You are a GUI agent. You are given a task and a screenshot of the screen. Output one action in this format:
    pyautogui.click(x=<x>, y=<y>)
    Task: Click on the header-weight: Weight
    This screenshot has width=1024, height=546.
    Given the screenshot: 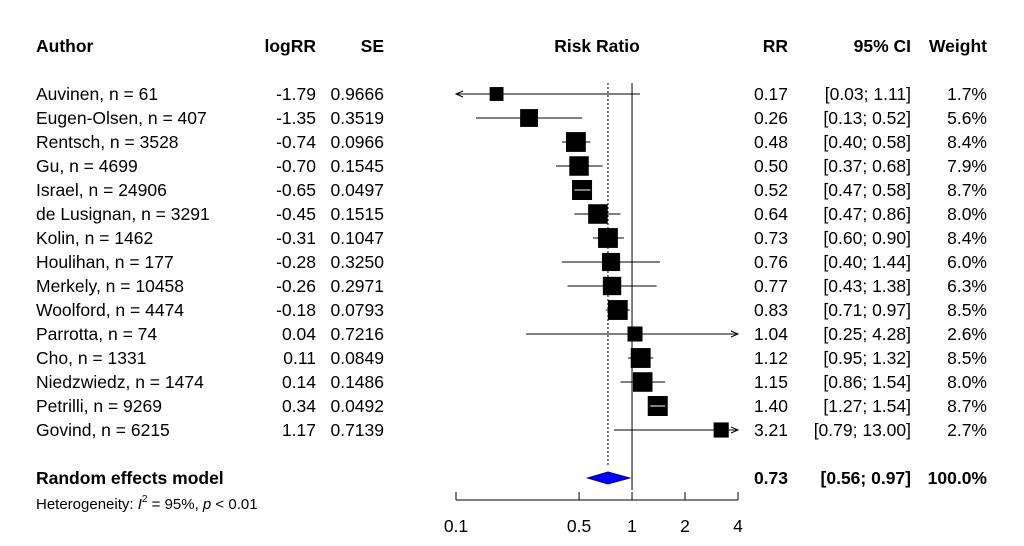 What is the action you would take?
    pyautogui.click(x=958, y=46)
    